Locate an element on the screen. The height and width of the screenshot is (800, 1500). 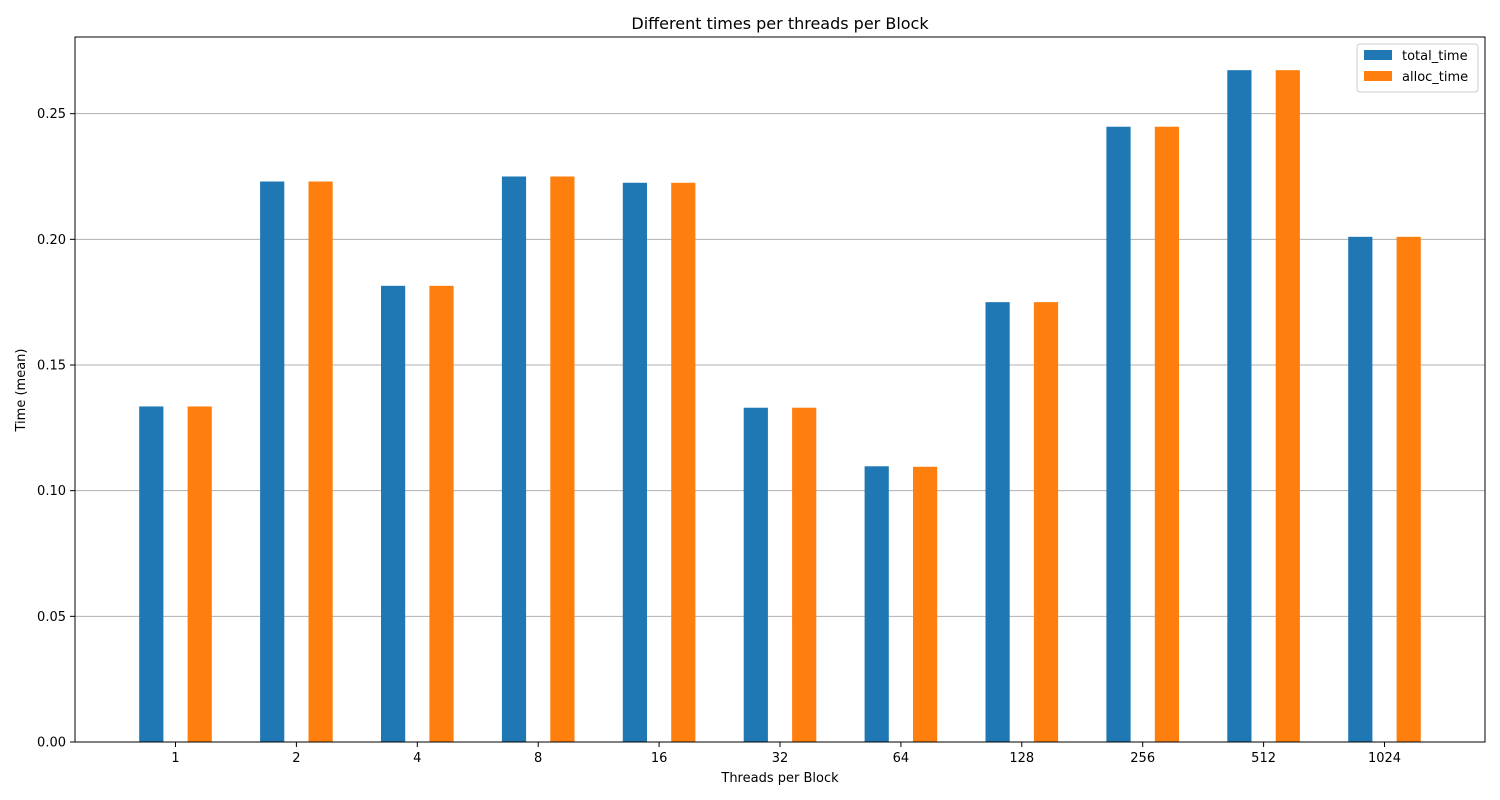
x-axis-title: Threads per Block is located at coordinates (779, 778).